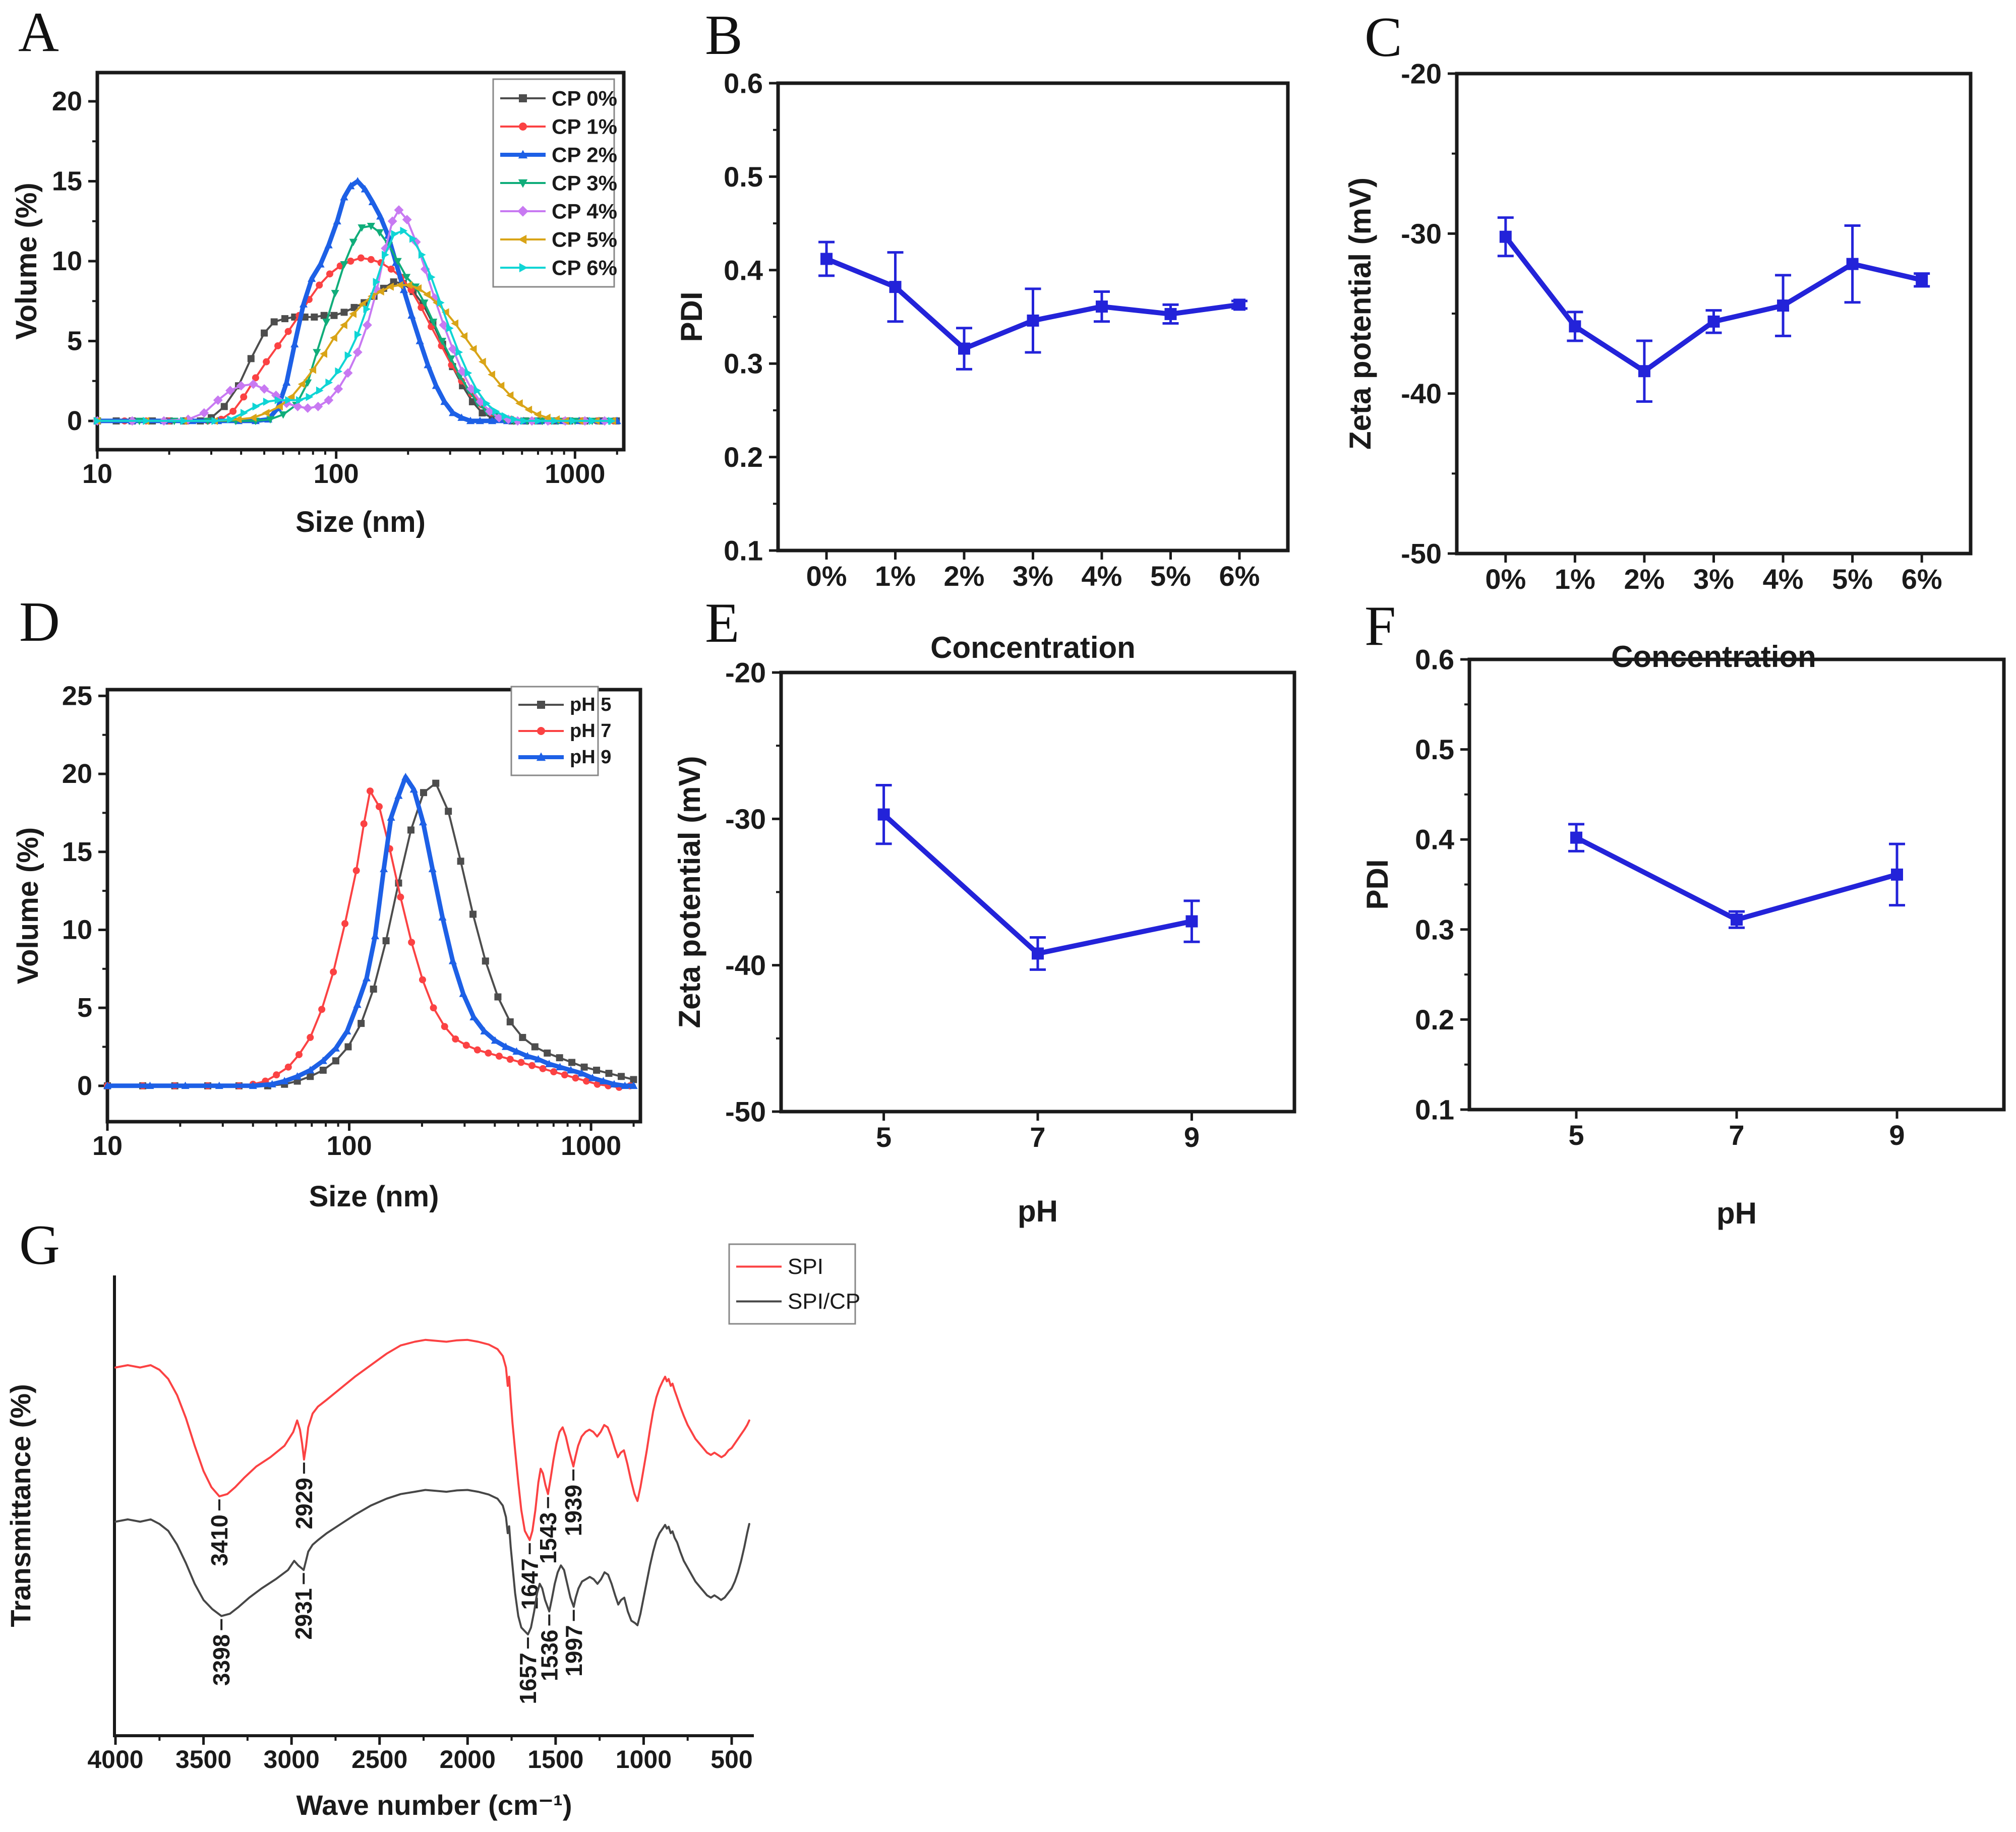  I want to click on y-tick-label: 20, so click(77, 774).